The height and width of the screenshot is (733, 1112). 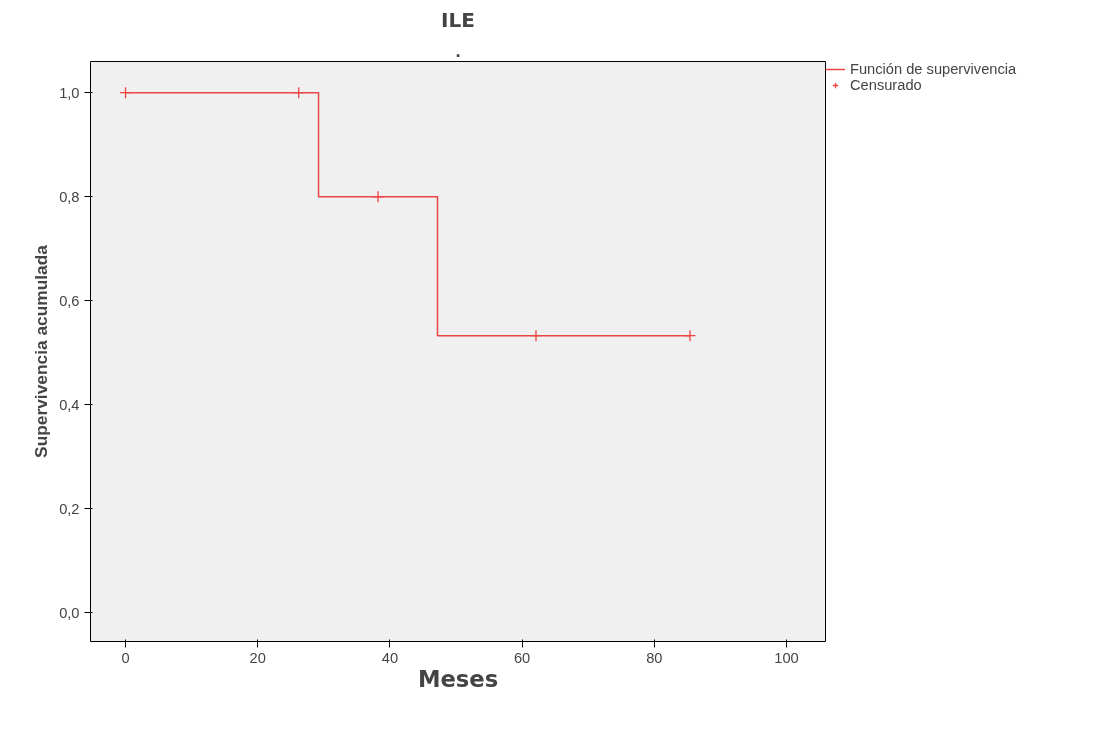 What do you see at coordinates (69, 508) in the screenshot?
I see `y-tick-label: 0,2` at bounding box center [69, 508].